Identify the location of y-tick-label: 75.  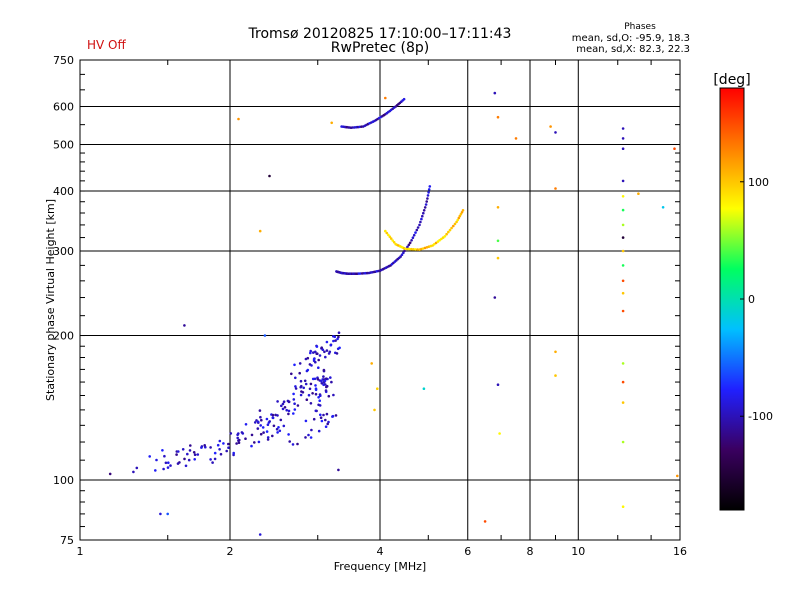
(67, 540).